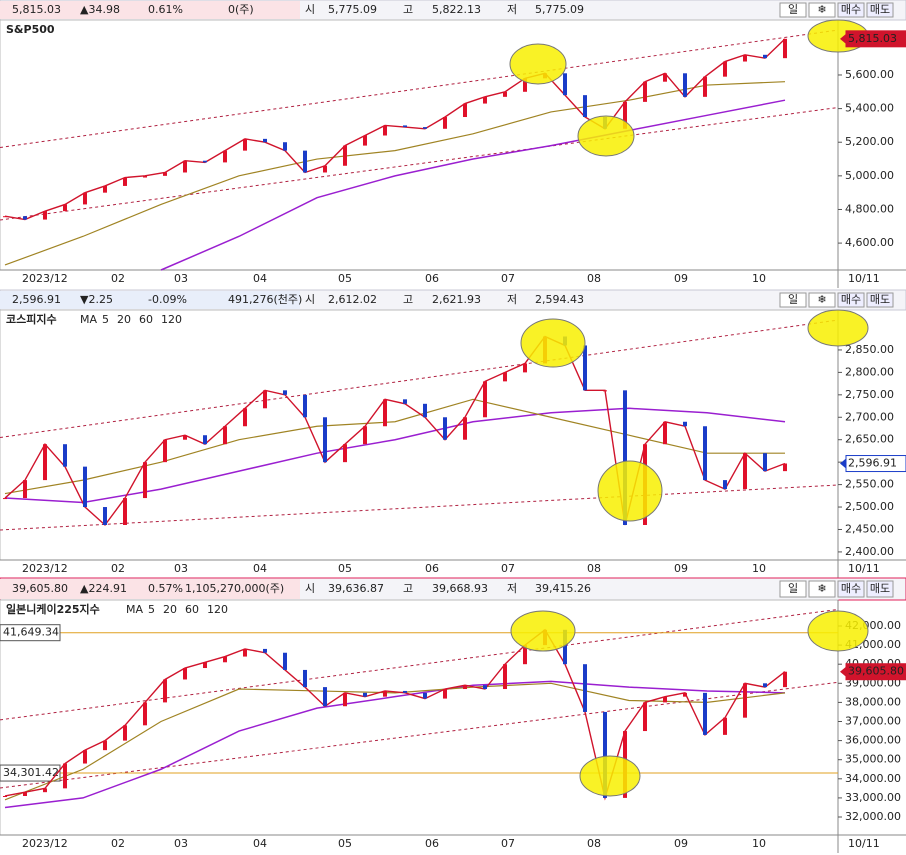  I want to click on ma-label: 5, so click(105, 319).